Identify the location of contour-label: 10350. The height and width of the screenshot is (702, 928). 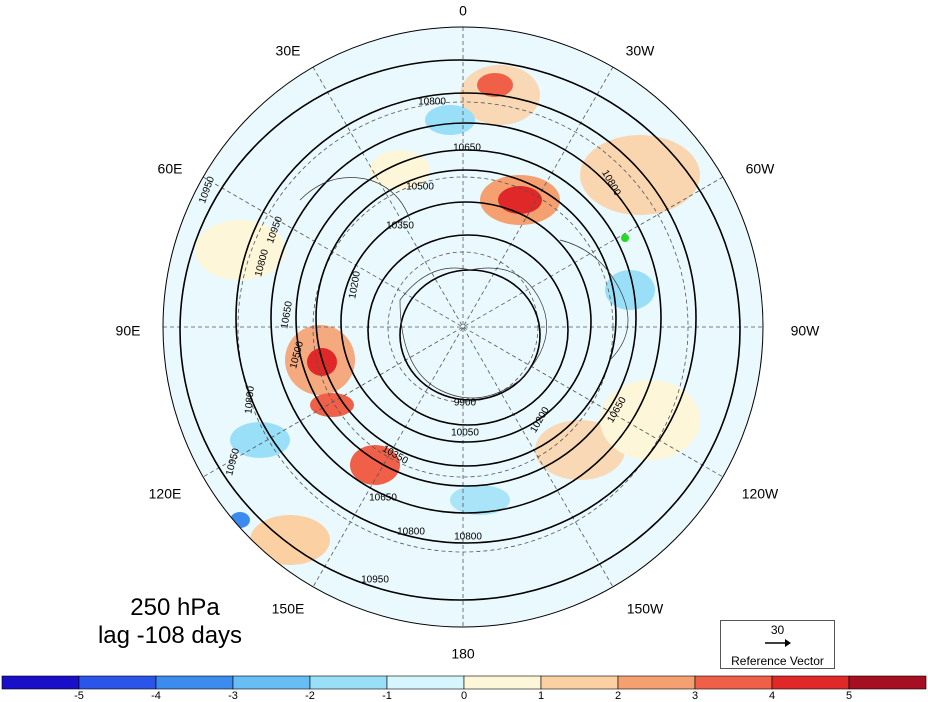
(400, 226).